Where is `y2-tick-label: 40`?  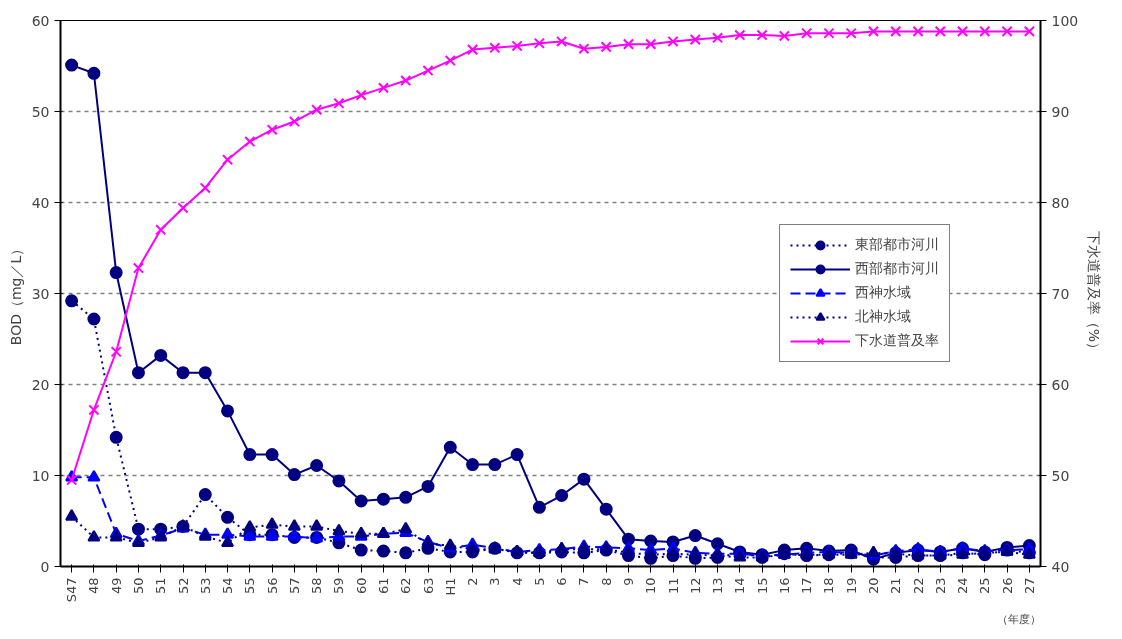
y2-tick-label: 40 is located at coordinates (1060, 566).